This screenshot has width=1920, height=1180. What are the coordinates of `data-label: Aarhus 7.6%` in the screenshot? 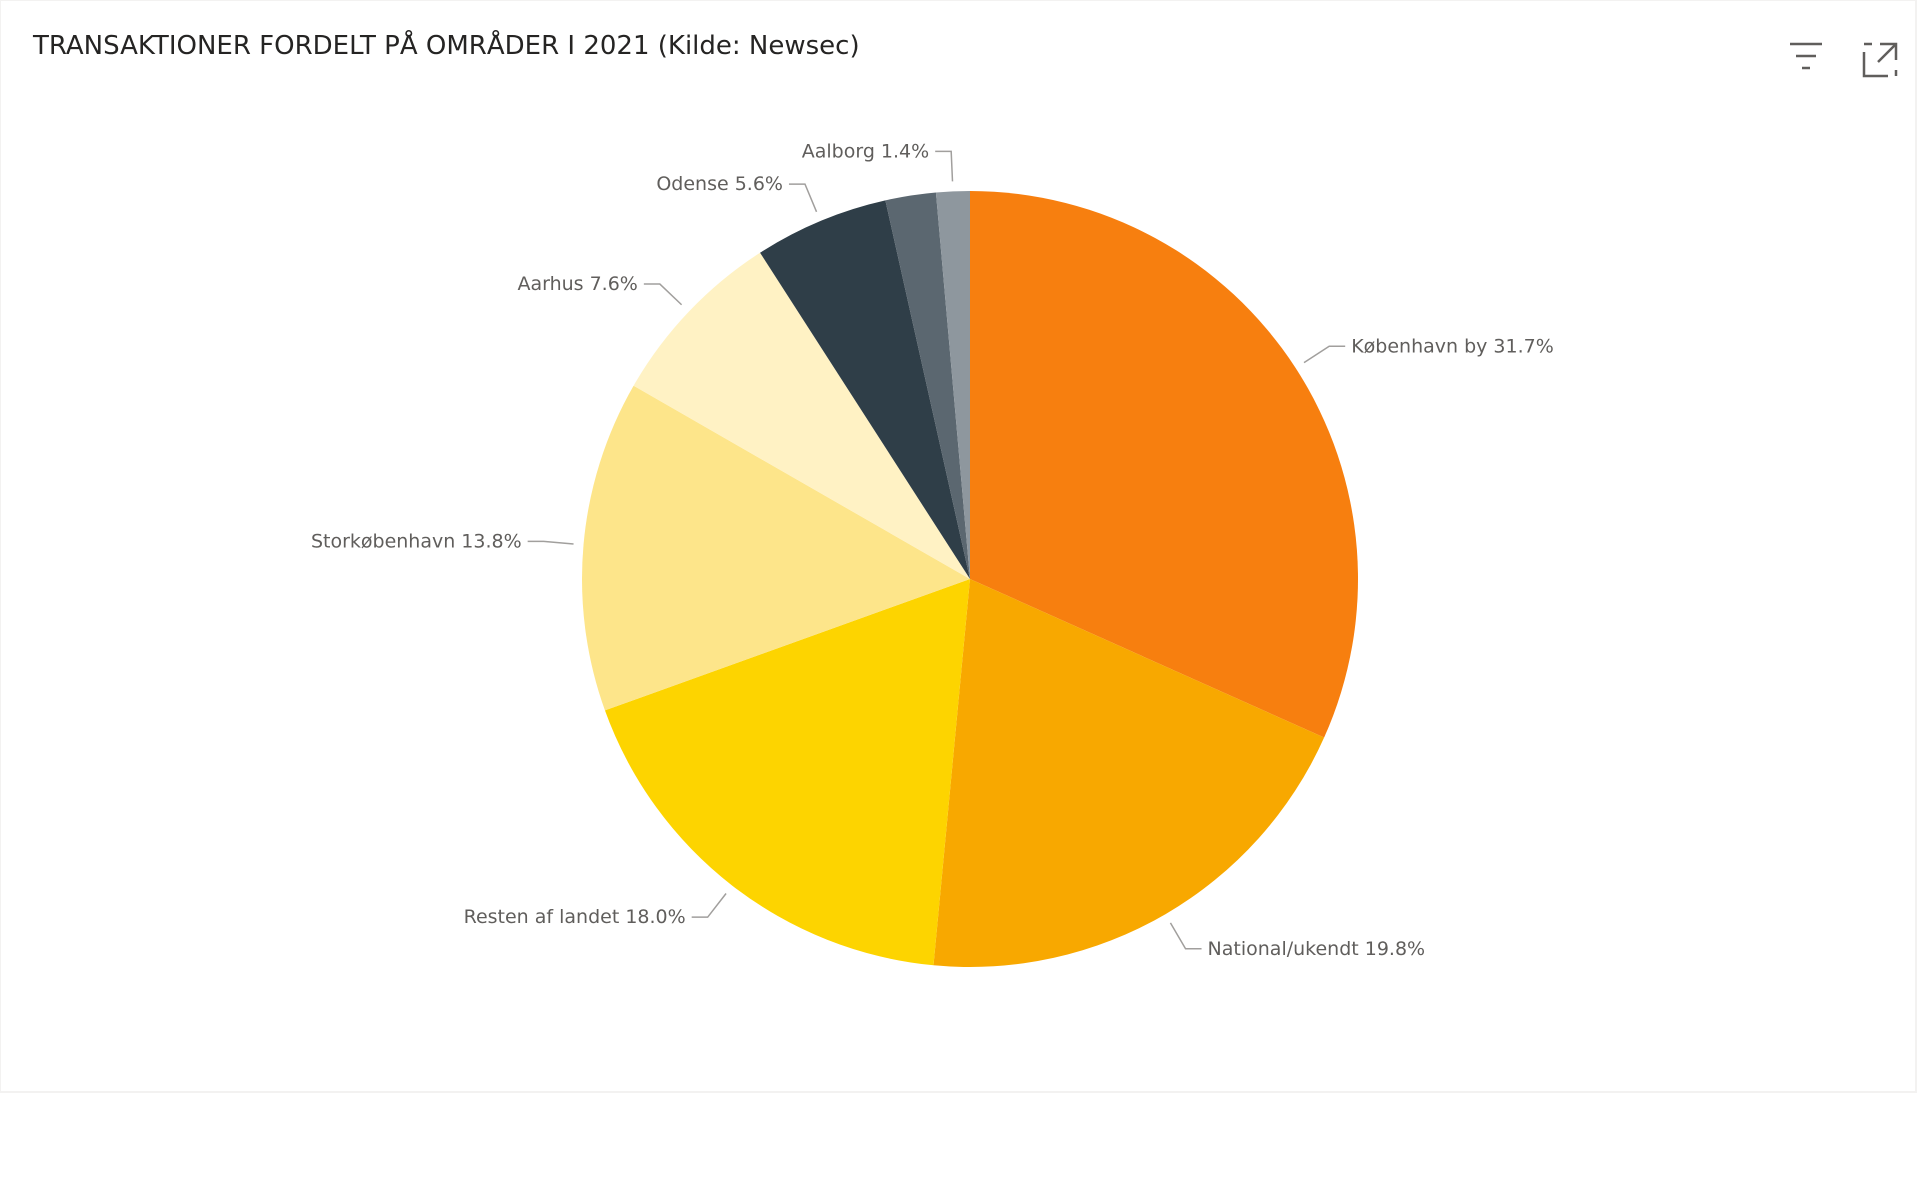 It's located at (577, 284).